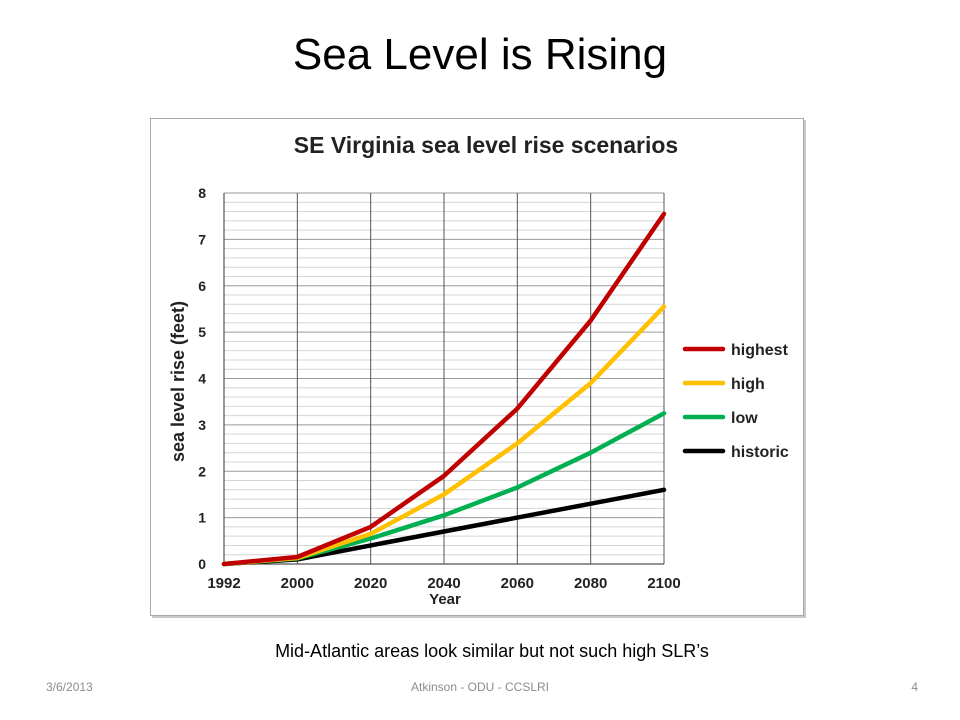  Describe the element at coordinates (202, 239) in the screenshot. I see `y-tick-label: 7` at that location.